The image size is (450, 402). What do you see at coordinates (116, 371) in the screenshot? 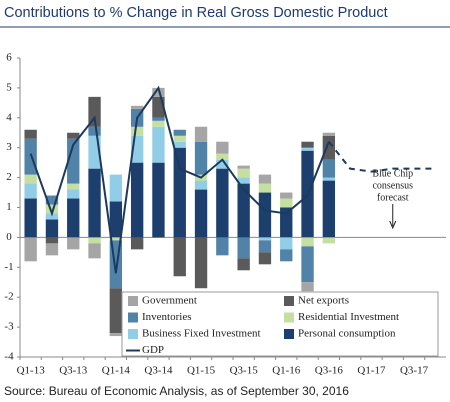
I see `x-tick-label: Q1-14` at bounding box center [116, 371].